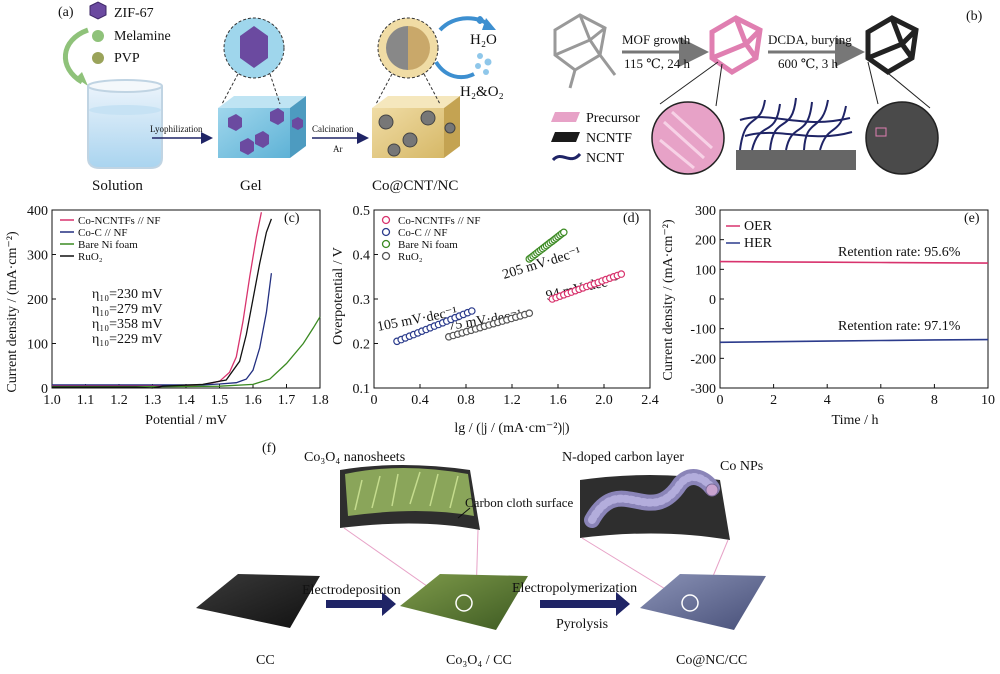 This screenshot has height=674, width=1000. Describe the element at coordinates (605, 158) in the screenshot. I see `legend-ncnt: NCNT` at that location.